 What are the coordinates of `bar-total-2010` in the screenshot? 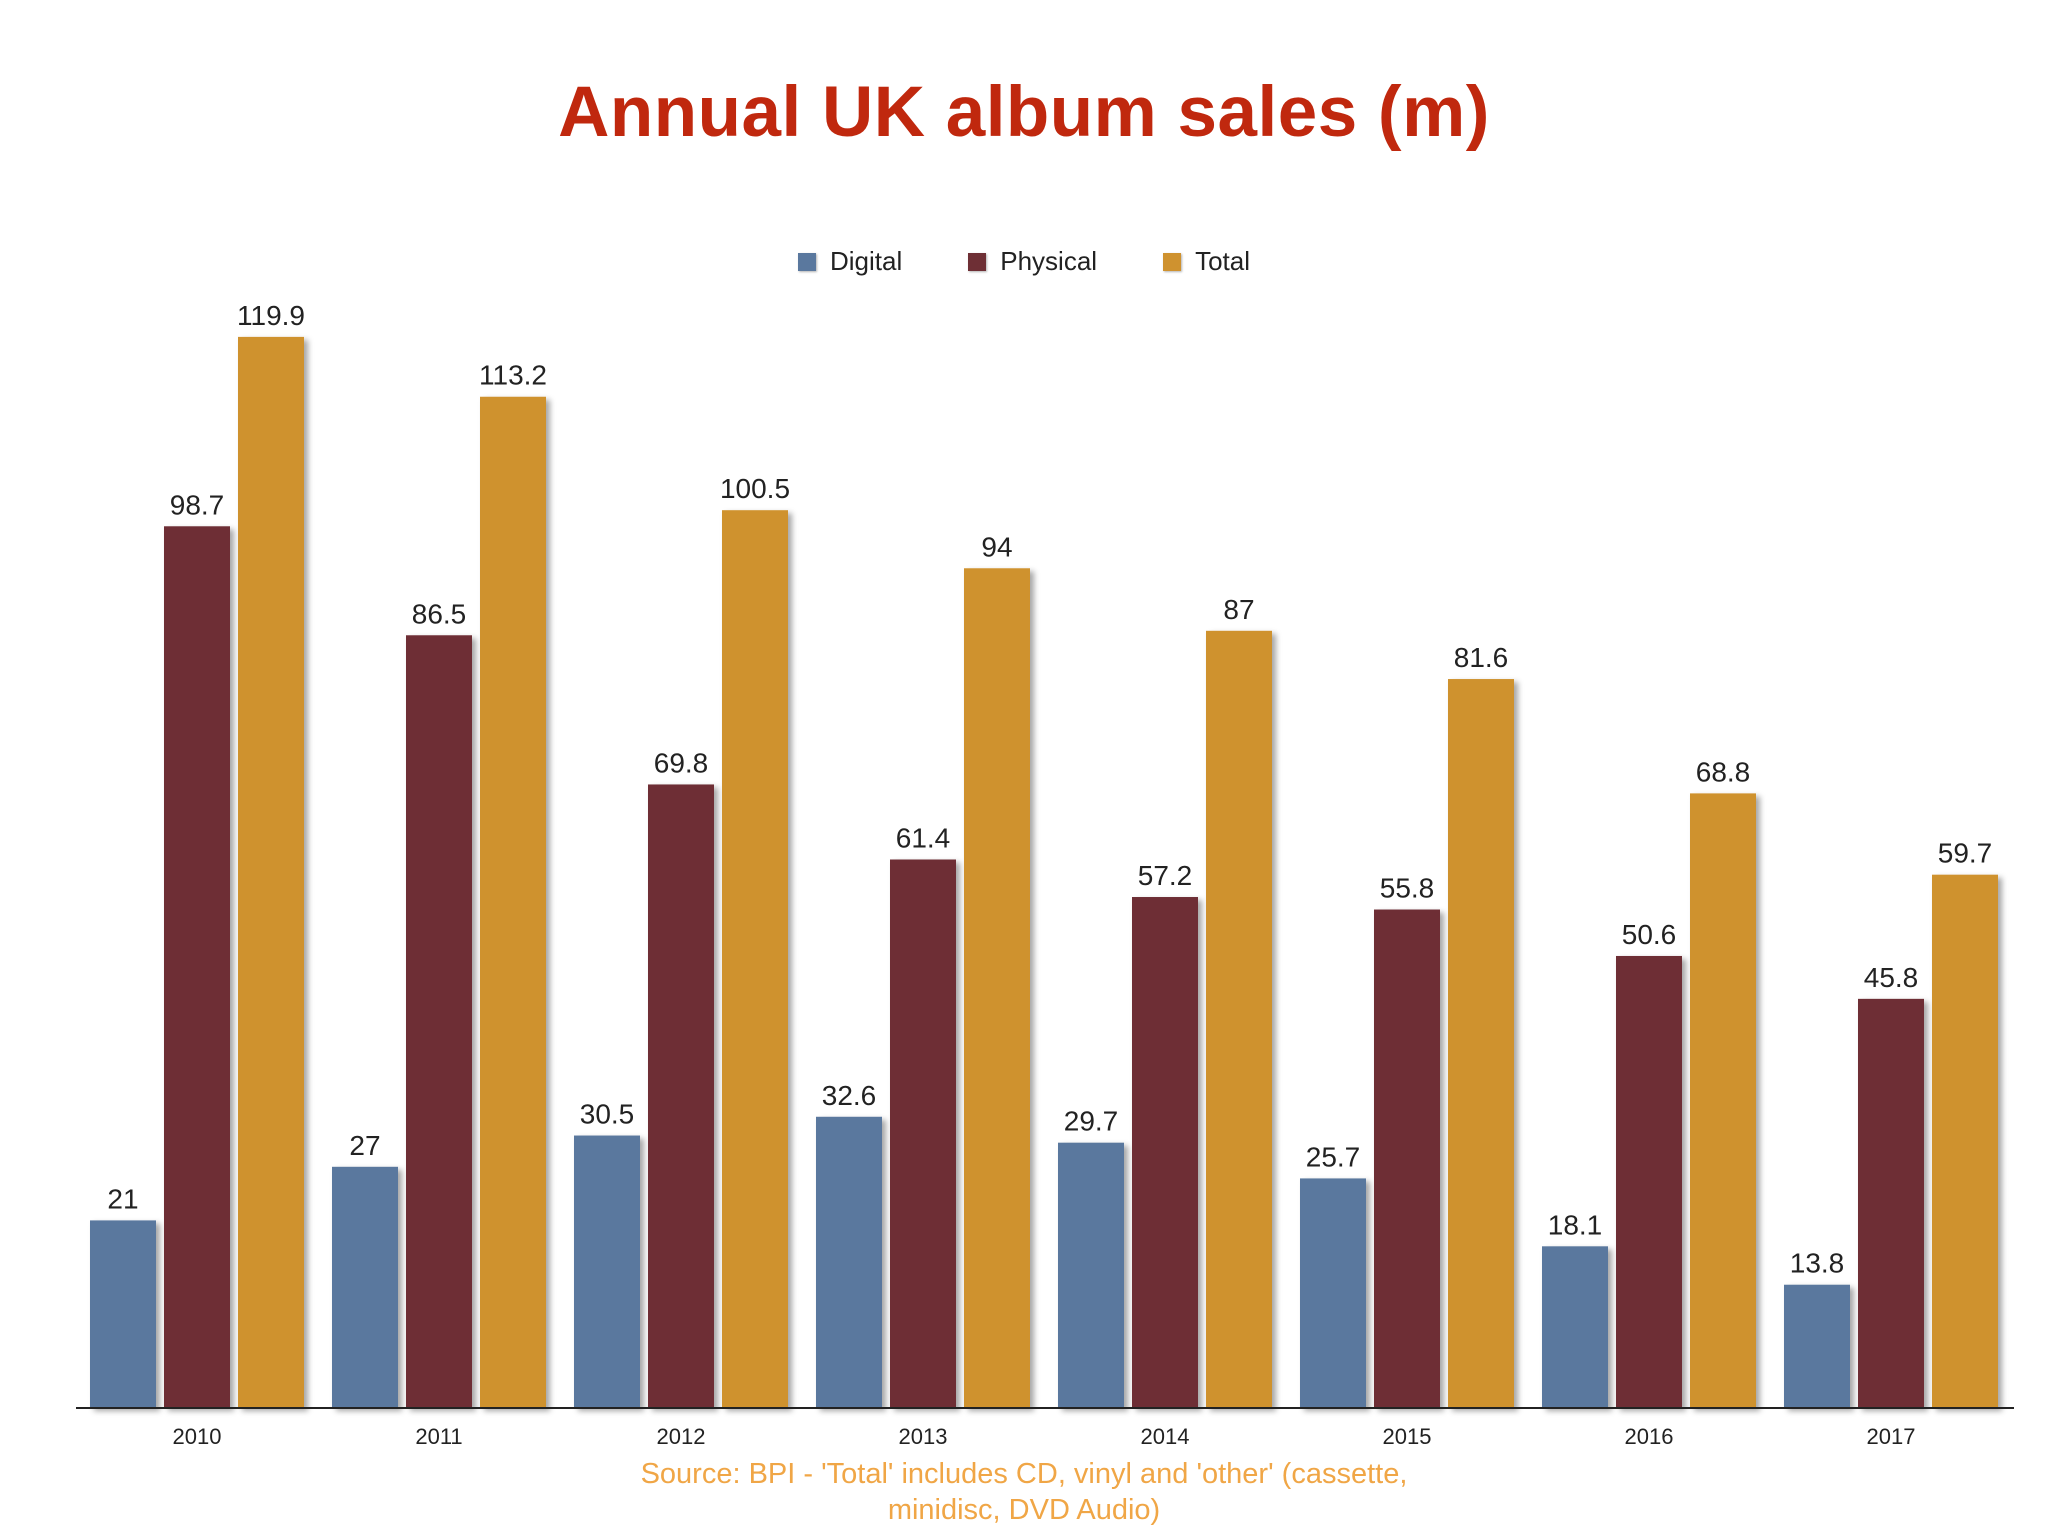 It's located at (271, 872).